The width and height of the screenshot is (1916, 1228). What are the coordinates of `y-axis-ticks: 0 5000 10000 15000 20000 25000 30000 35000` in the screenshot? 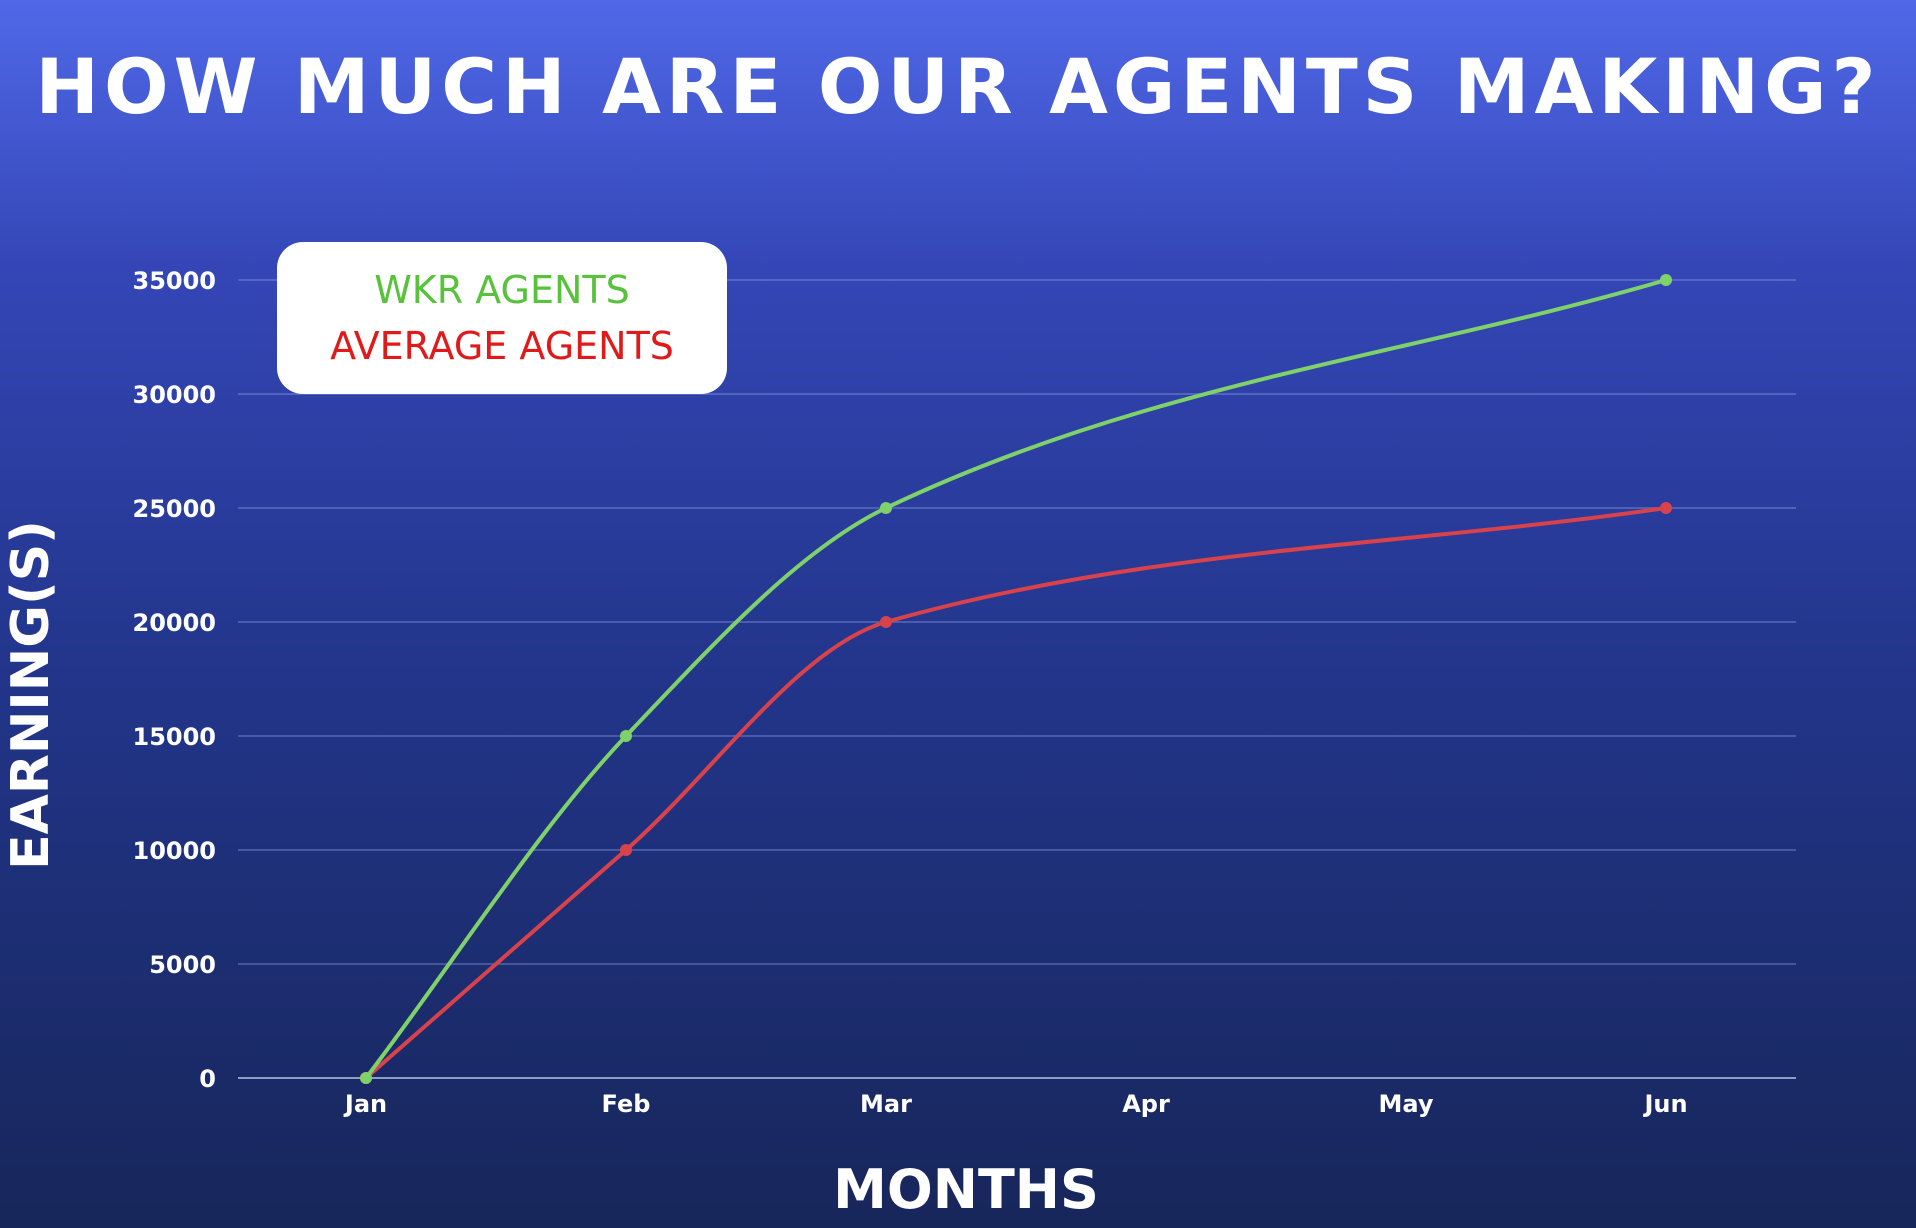 It's located at (175, 680).